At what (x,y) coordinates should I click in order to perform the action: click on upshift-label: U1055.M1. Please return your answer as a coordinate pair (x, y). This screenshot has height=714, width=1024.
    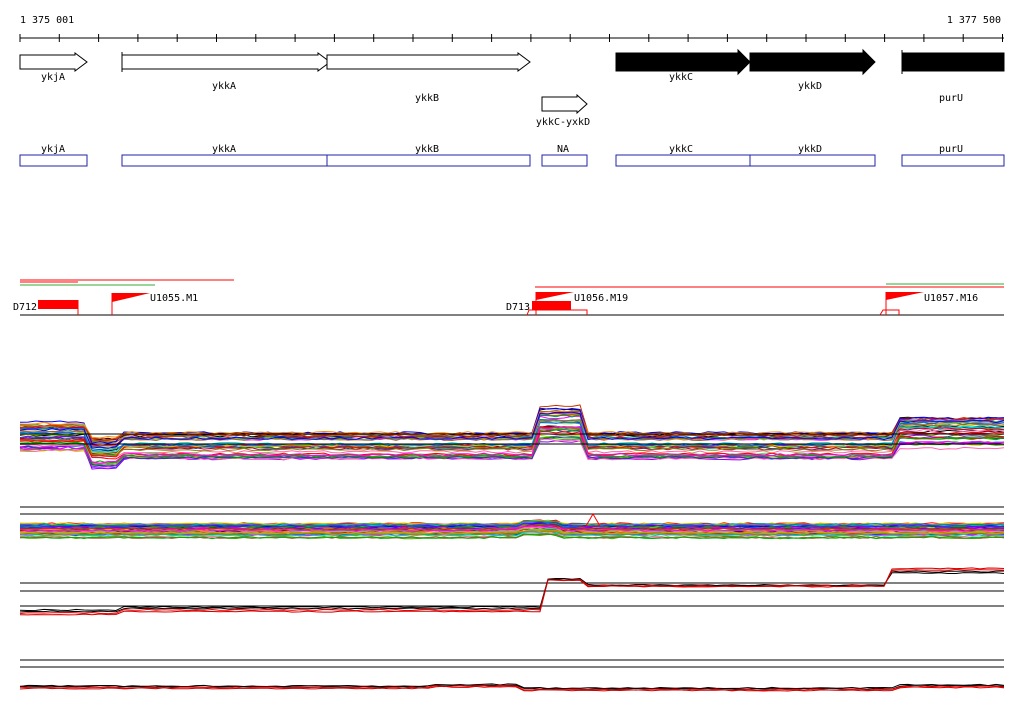
    Looking at the image, I should click on (174, 298).